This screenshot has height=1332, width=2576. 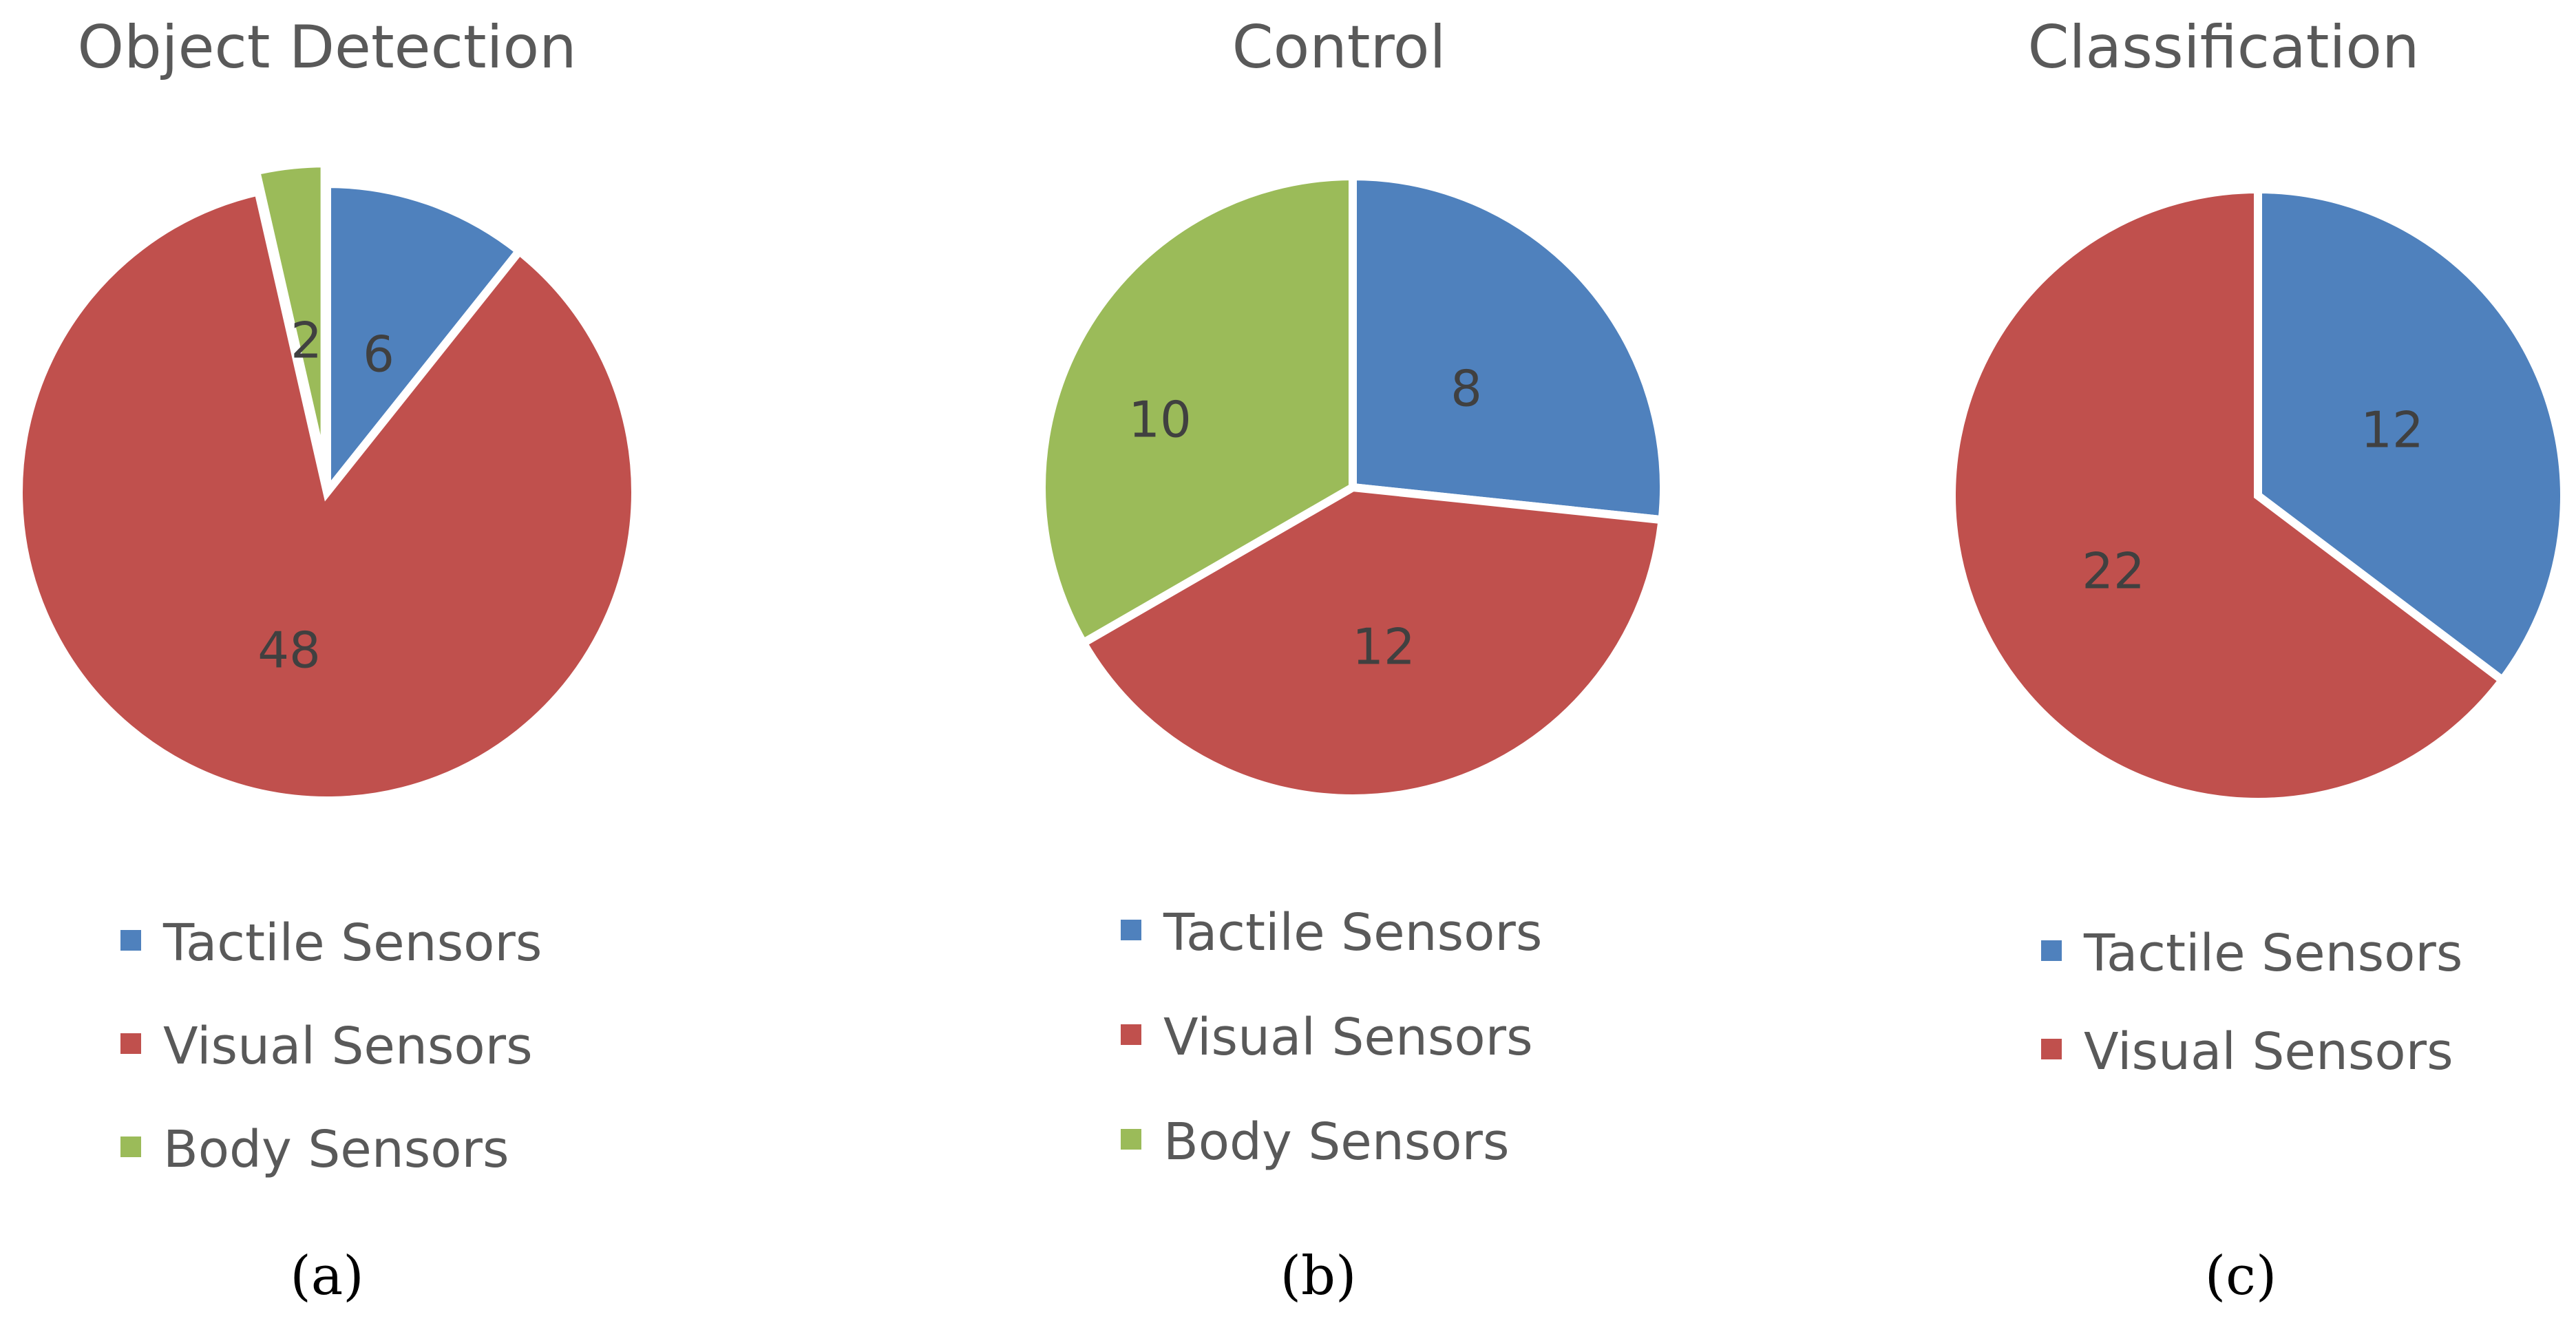 What do you see at coordinates (2241, 1276) in the screenshot?
I see `panel-caption: (c)` at bounding box center [2241, 1276].